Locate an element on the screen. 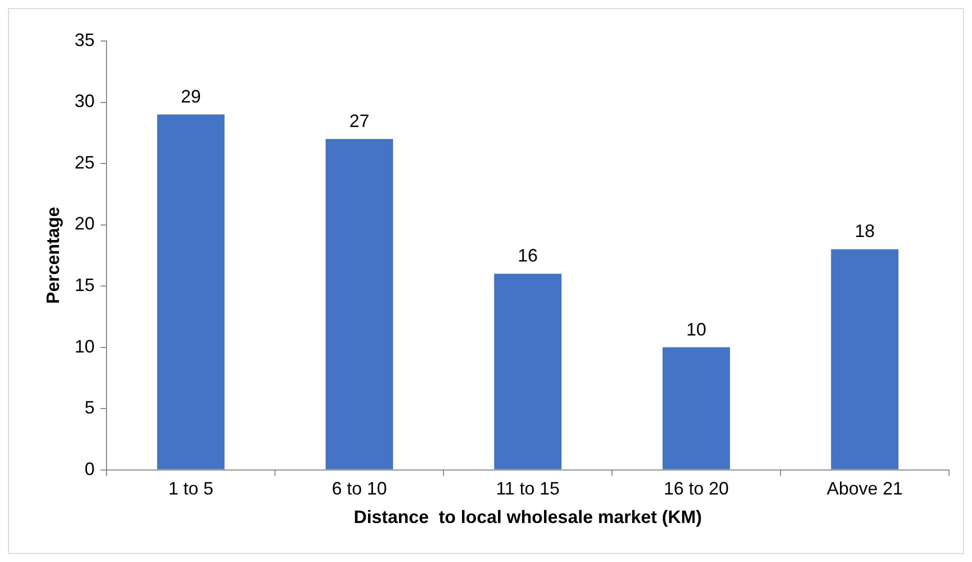 Image resolution: width=972 pixels, height=562 pixels. data-label: 27 is located at coordinates (359, 120).